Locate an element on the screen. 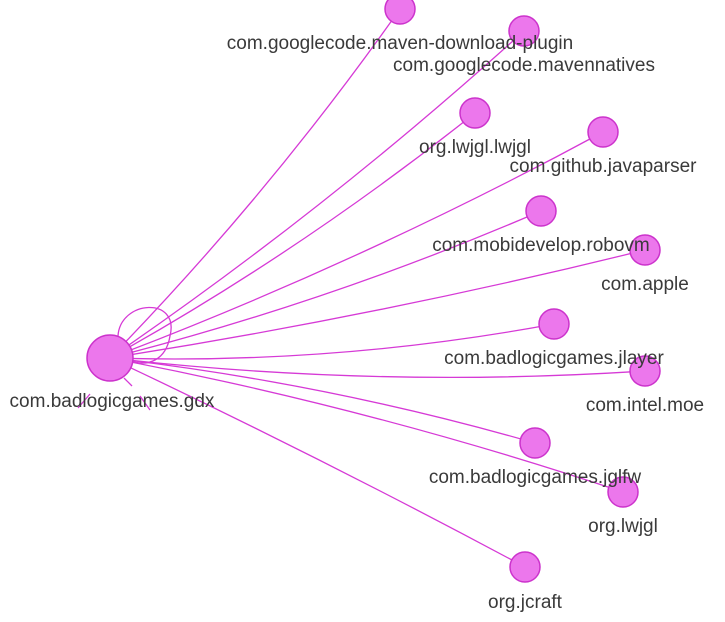 The width and height of the screenshot is (725, 622). node-apple is located at coordinates (645, 250).